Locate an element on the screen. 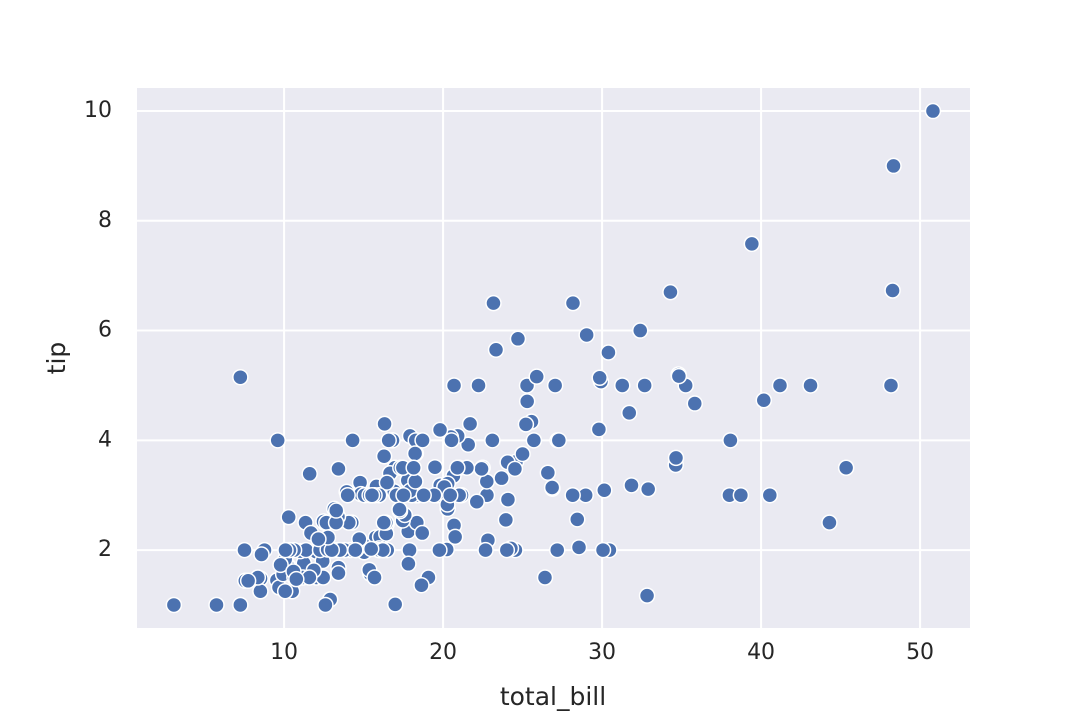  x-tick-label: 40 is located at coordinates (761, 652).